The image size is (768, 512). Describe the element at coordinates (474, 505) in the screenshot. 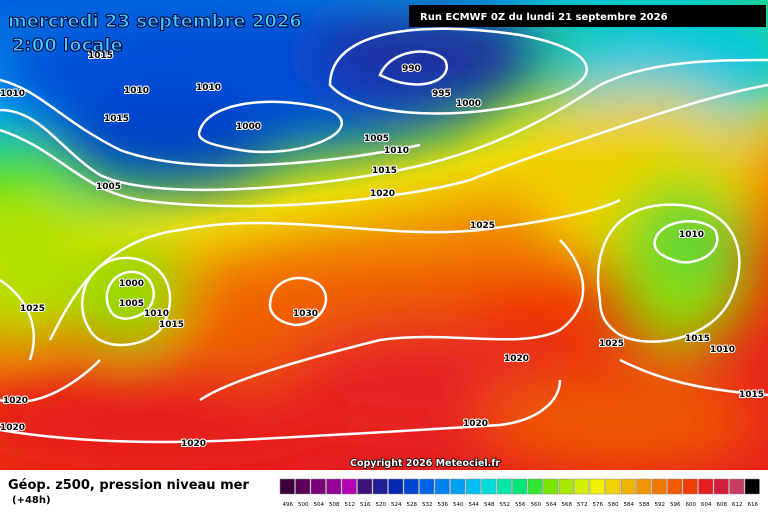

I see `colorbar-label: 544` at that location.